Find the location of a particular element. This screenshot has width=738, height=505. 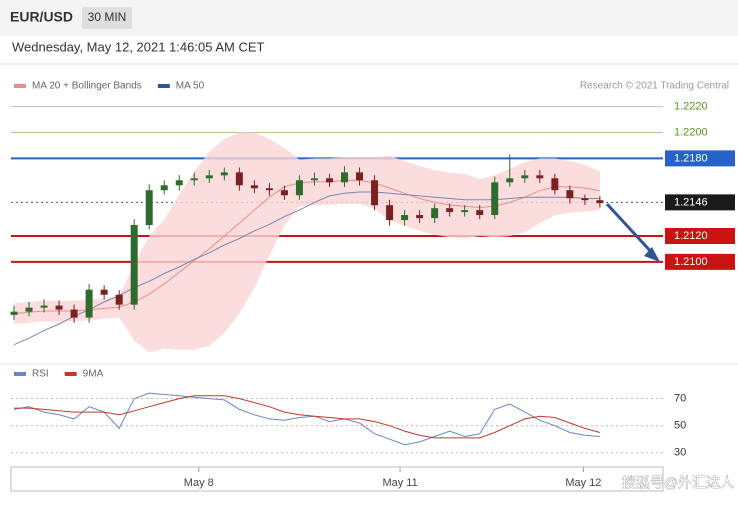

level-label: 1.2220 is located at coordinates (691, 107).